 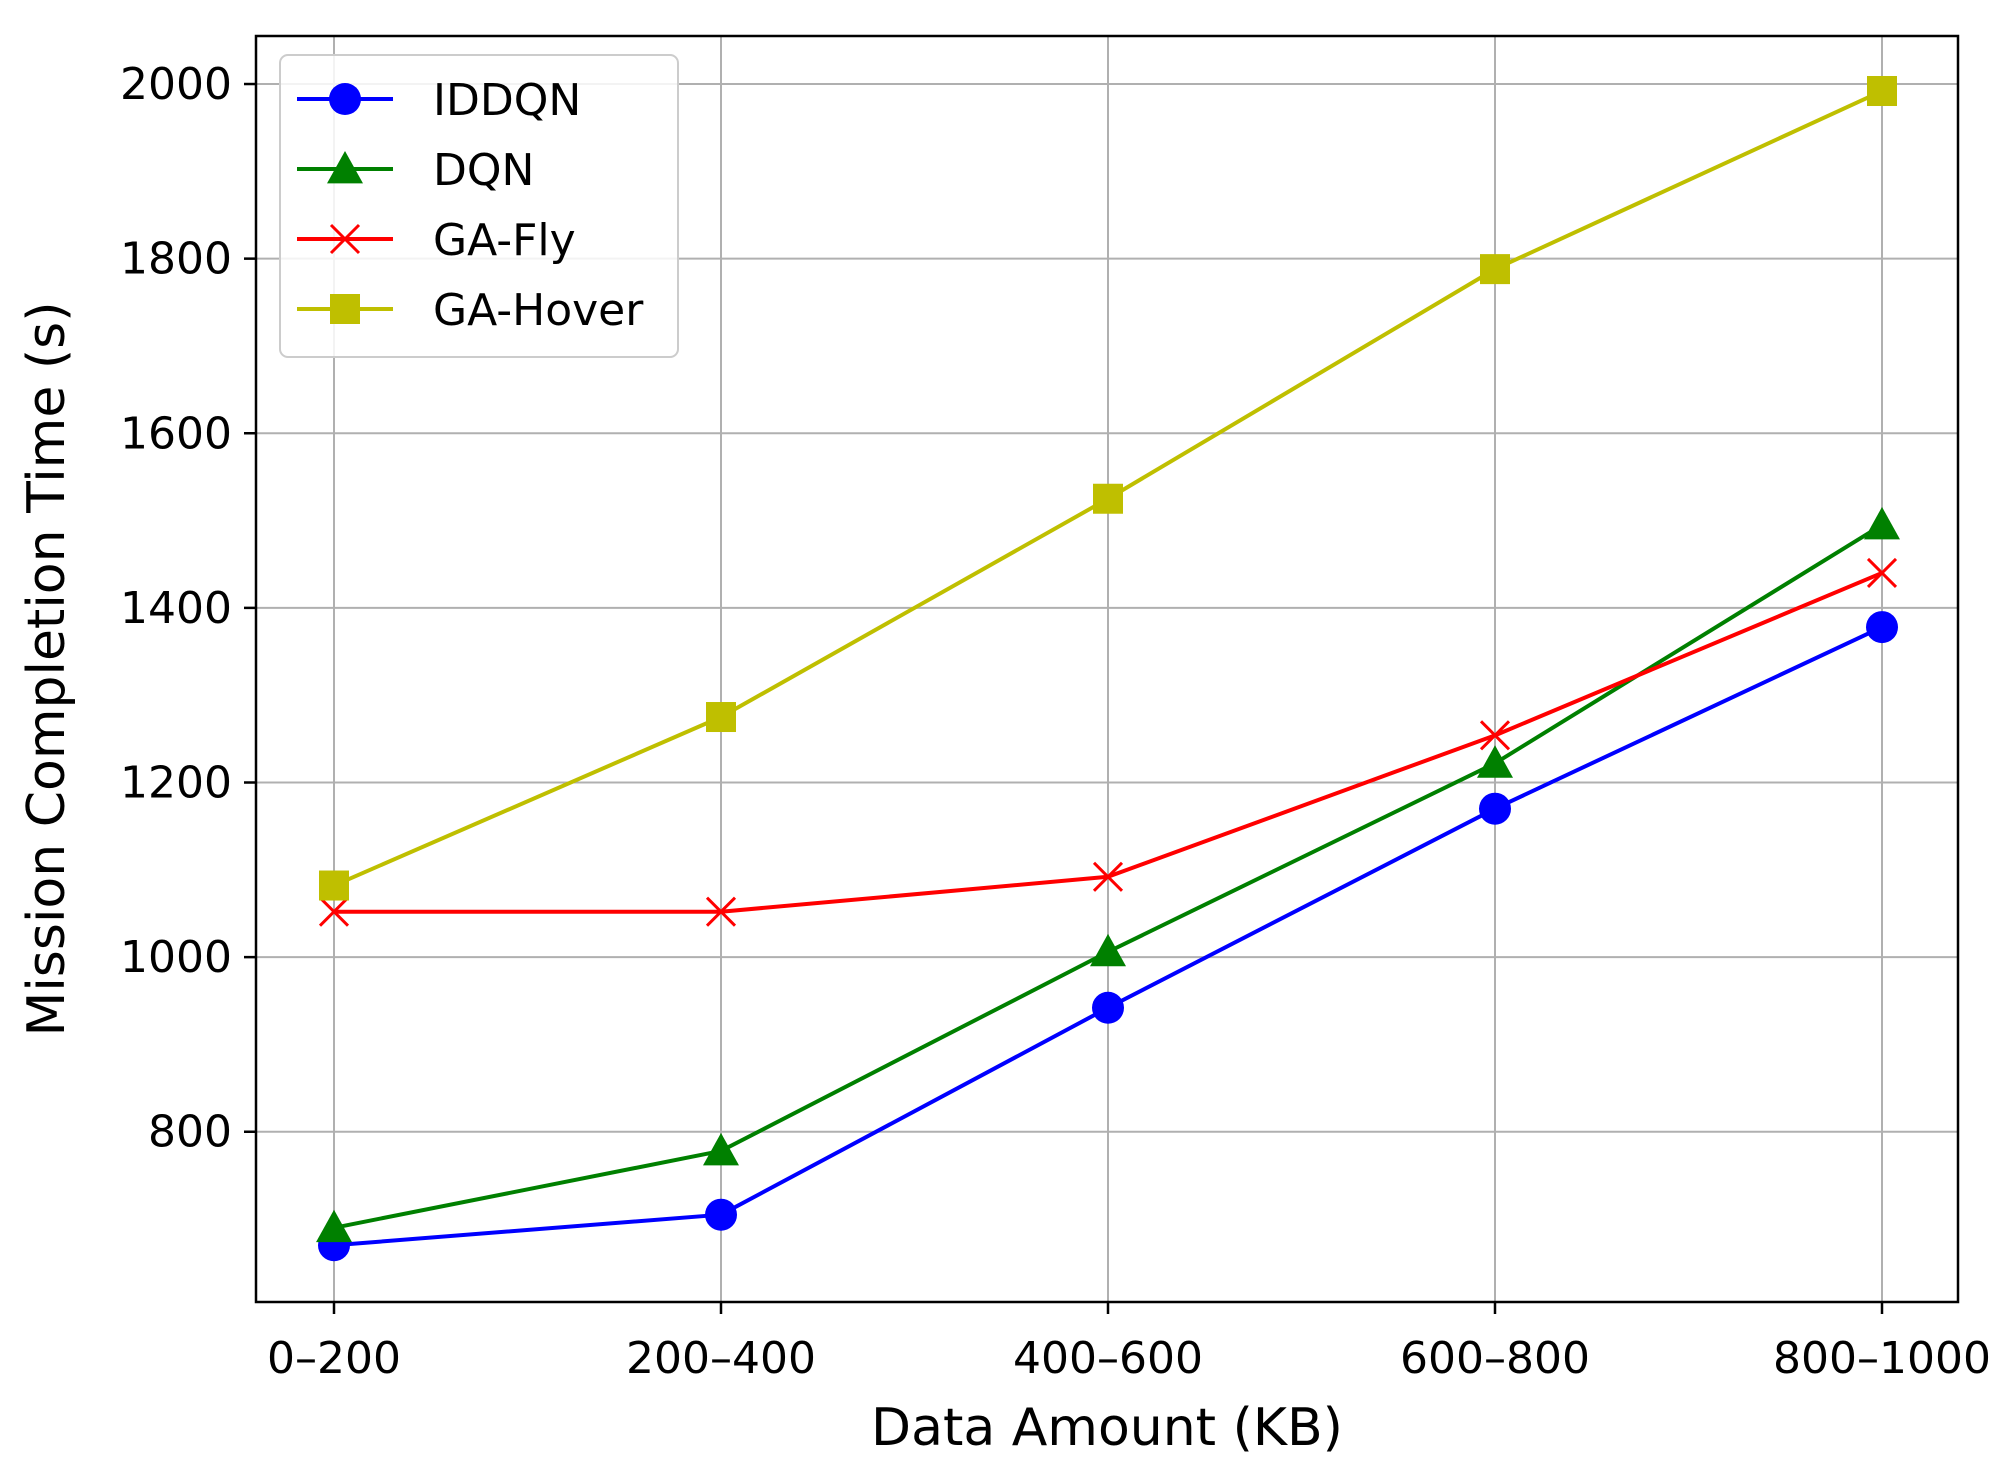 What do you see at coordinates (176, 957) in the screenshot?
I see `y-tick-label: 1000` at bounding box center [176, 957].